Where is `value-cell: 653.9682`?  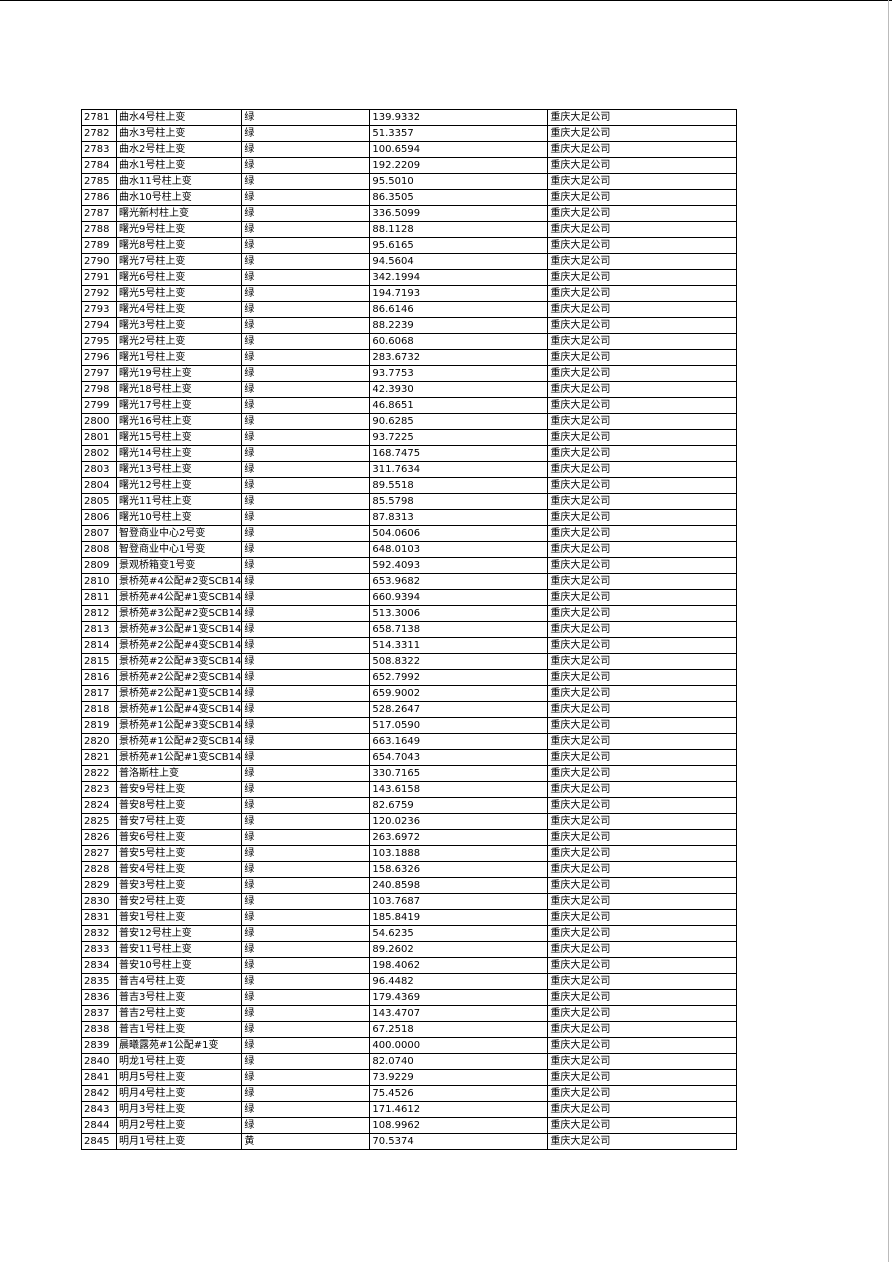 value-cell: 653.9682 is located at coordinates (459, 581).